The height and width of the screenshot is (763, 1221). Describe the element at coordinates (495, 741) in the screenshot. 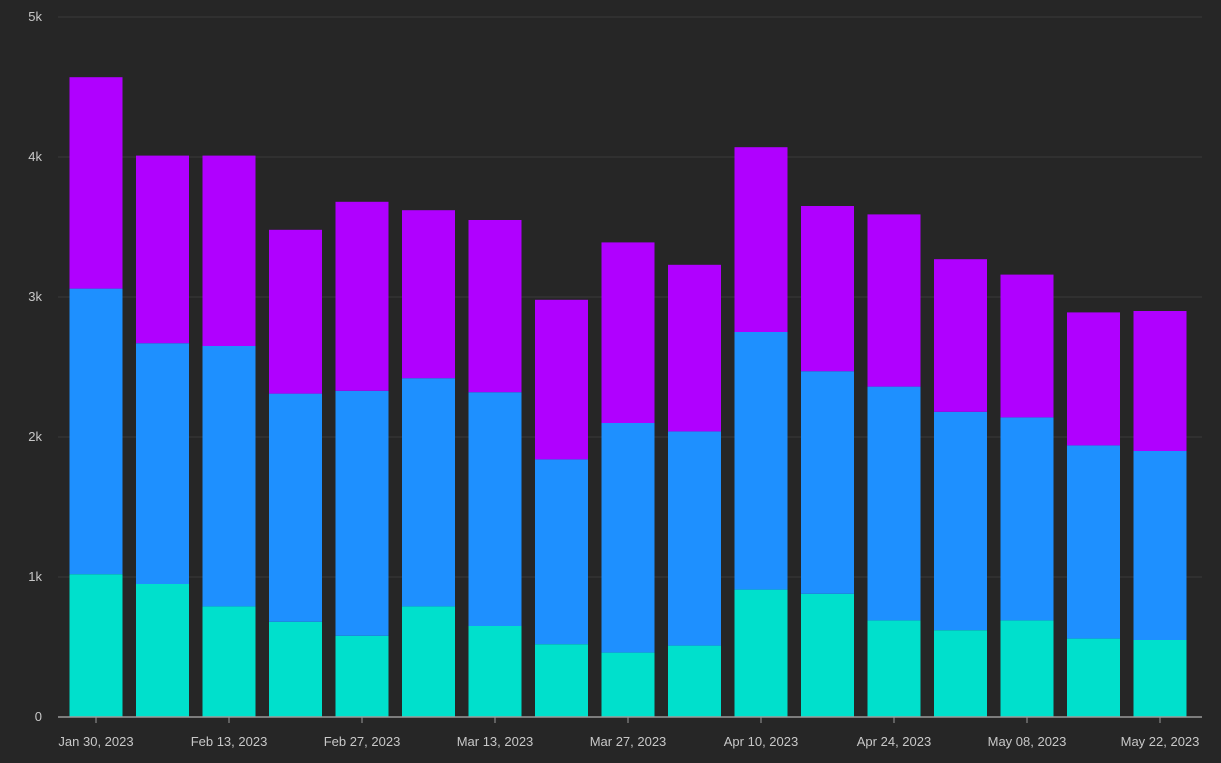

I see `x-tick-label: Mar 13, 2023` at that location.